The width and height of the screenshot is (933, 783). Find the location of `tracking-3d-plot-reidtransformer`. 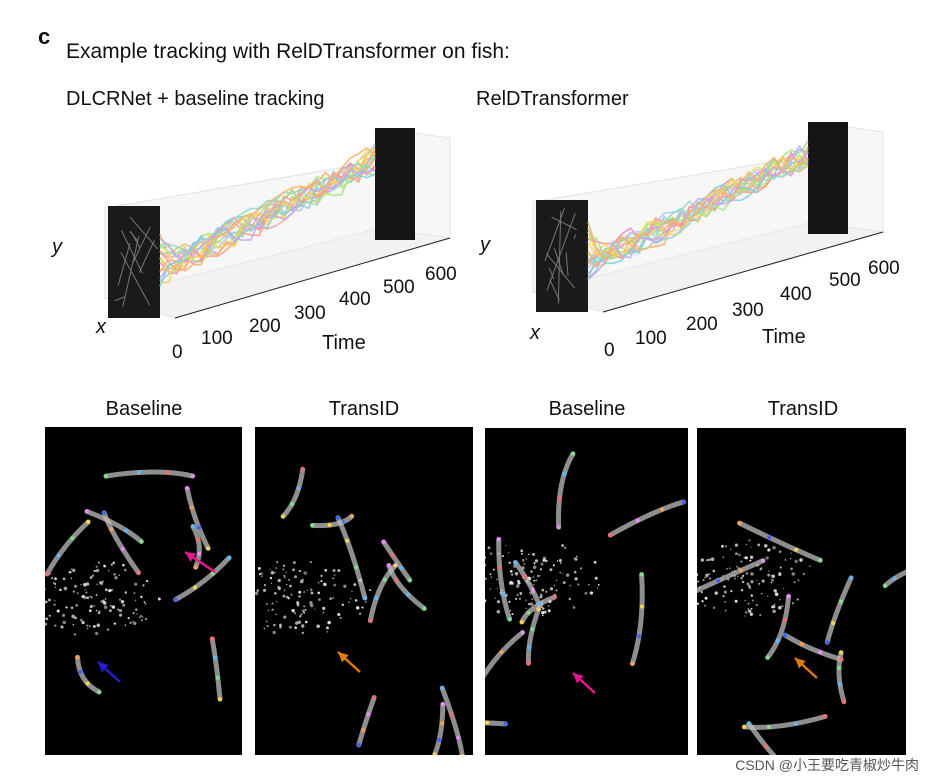

tracking-3d-plot-reidtransformer is located at coordinates (707, 217).